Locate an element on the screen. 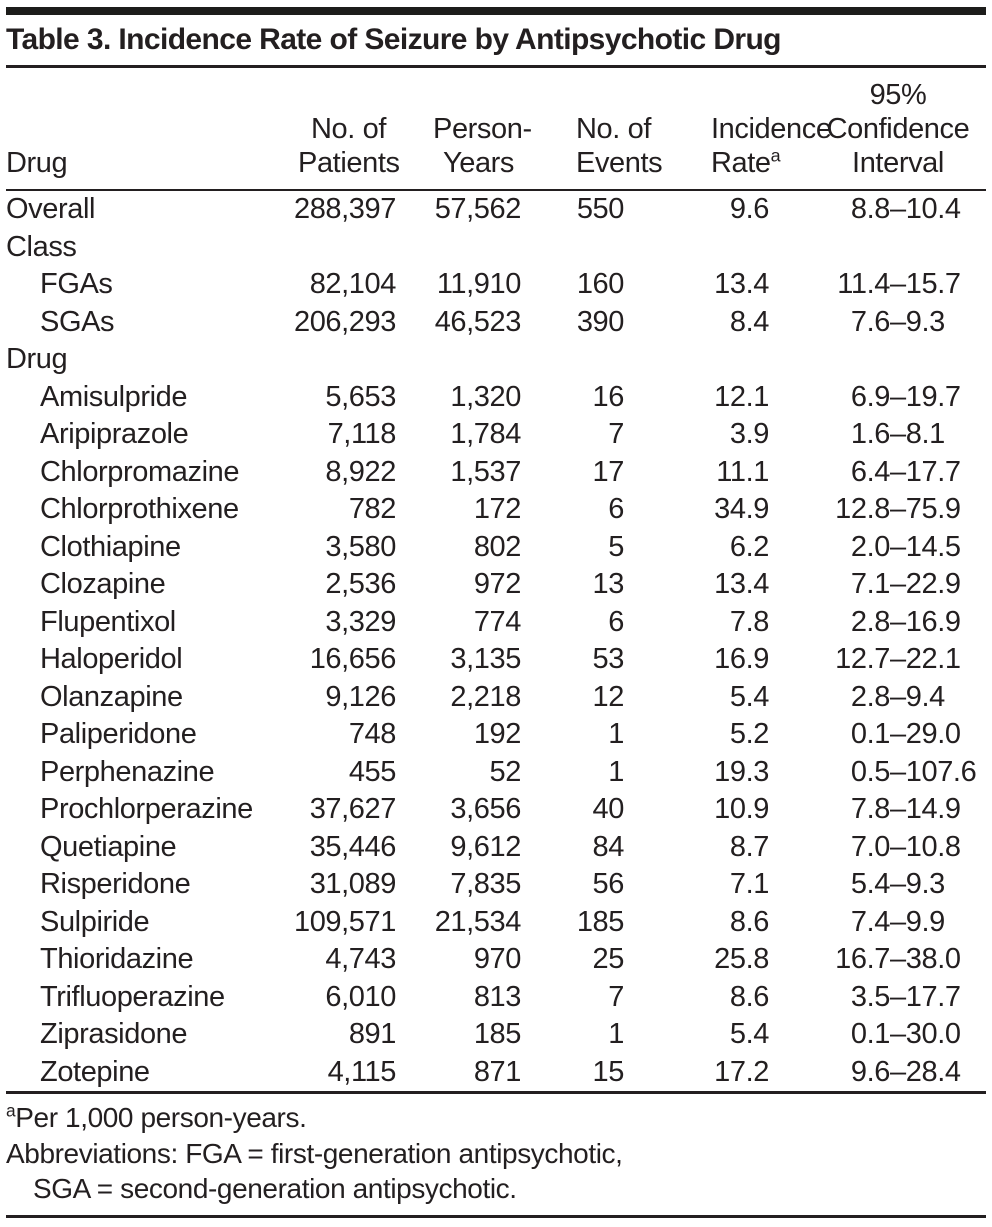  incidence-rate-value: 25.8 is located at coordinates (741, 959).